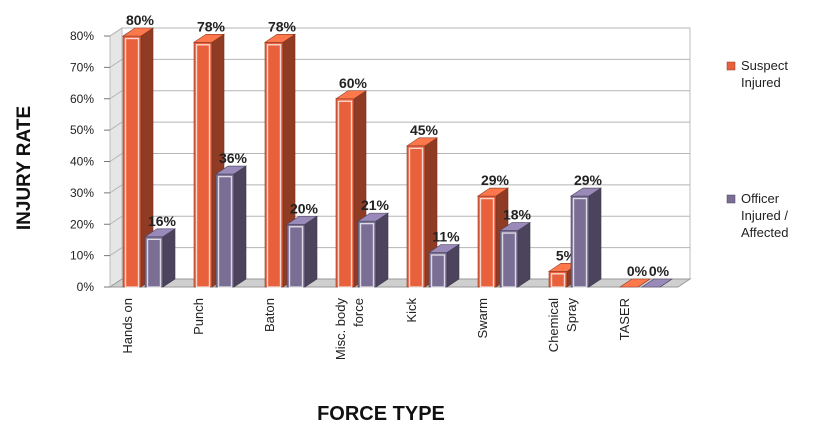 This screenshot has height=425, width=817. What do you see at coordinates (82, 256) in the screenshot?
I see `y-tick-label: 10%` at bounding box center [82, 256].